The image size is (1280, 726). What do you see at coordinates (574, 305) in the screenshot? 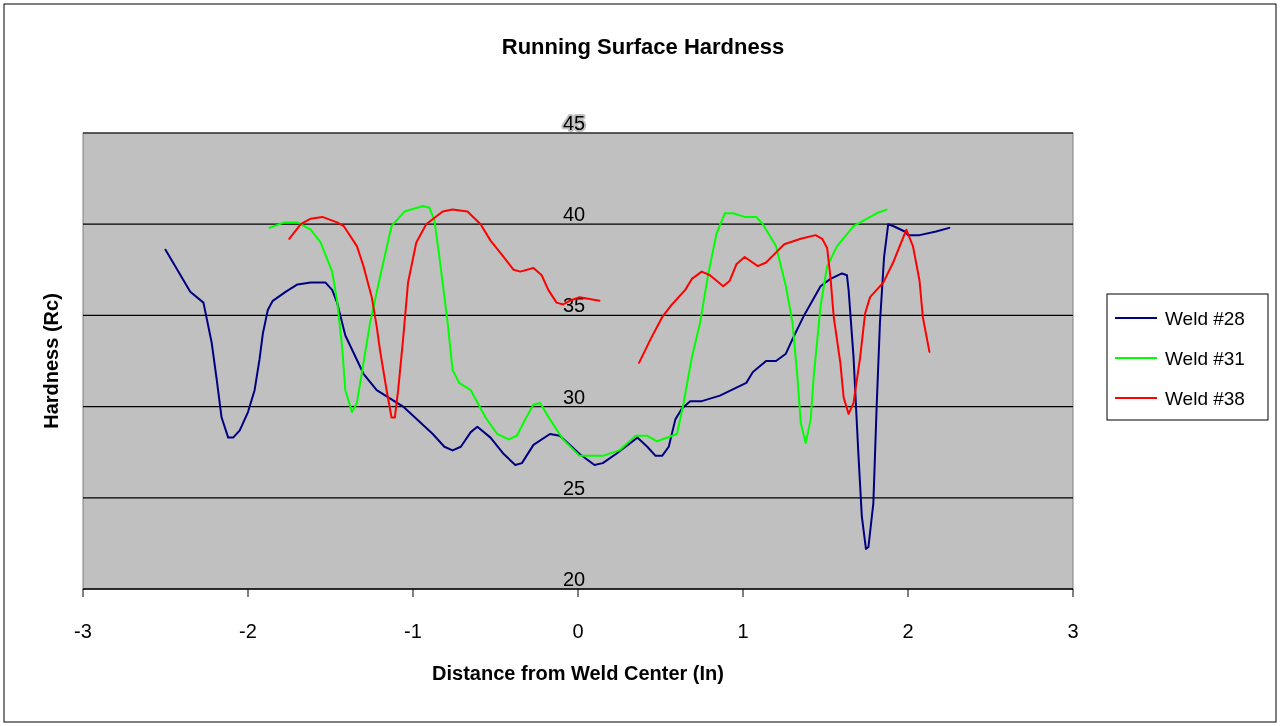
I see `y-tick-label: 35` at bounding box center [574, 305].